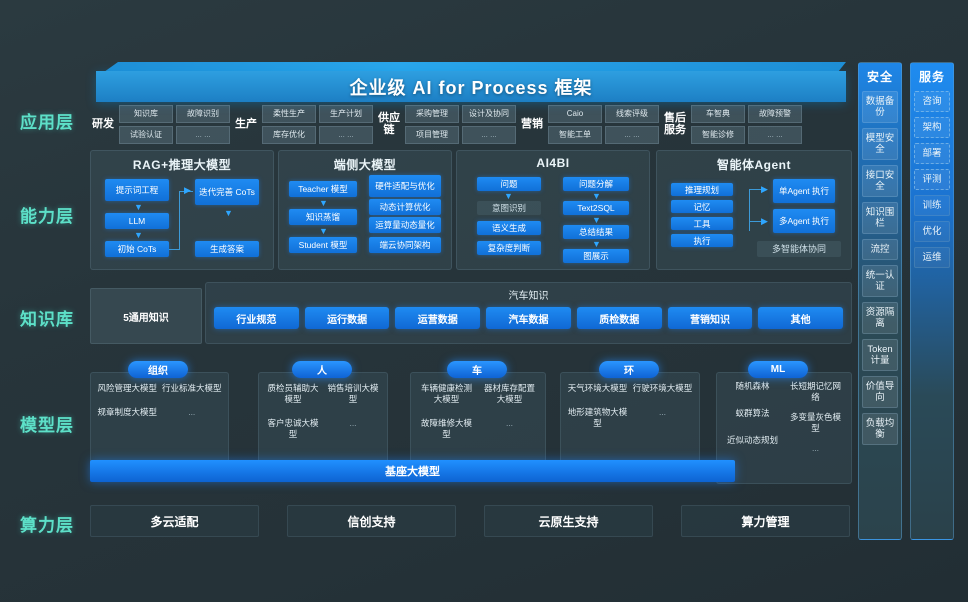 The height and width of the screenshot is (602, 968). I want to click on capability-node: 动态计算优化, so click(405, 207).